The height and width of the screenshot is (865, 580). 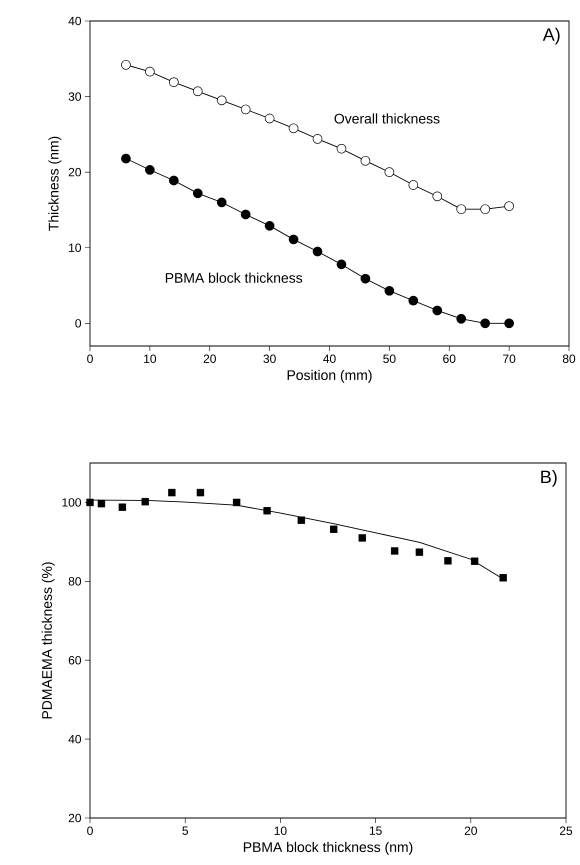 What do you see at coordinates (389, 358) in the screenshot?
I see `x-tick-label: 50` at bounding box center [389, 358].